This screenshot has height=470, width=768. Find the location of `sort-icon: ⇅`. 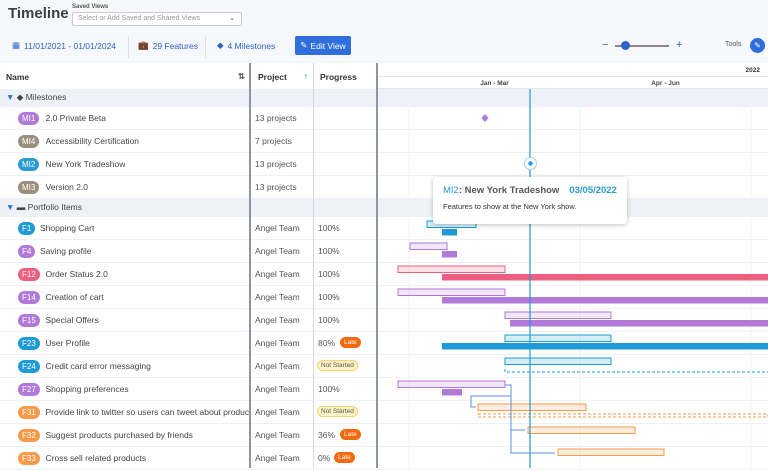

sort-icon: ⇅ is located at coordinates (241, 76).